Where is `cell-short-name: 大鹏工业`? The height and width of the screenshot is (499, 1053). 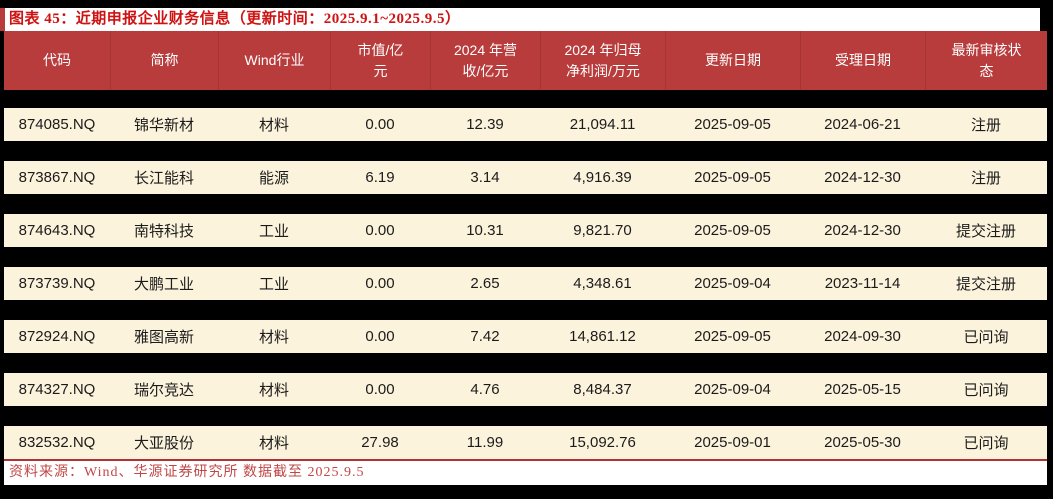
cell-short-name: 大鹏工业 is located at coordinates (163, 284).